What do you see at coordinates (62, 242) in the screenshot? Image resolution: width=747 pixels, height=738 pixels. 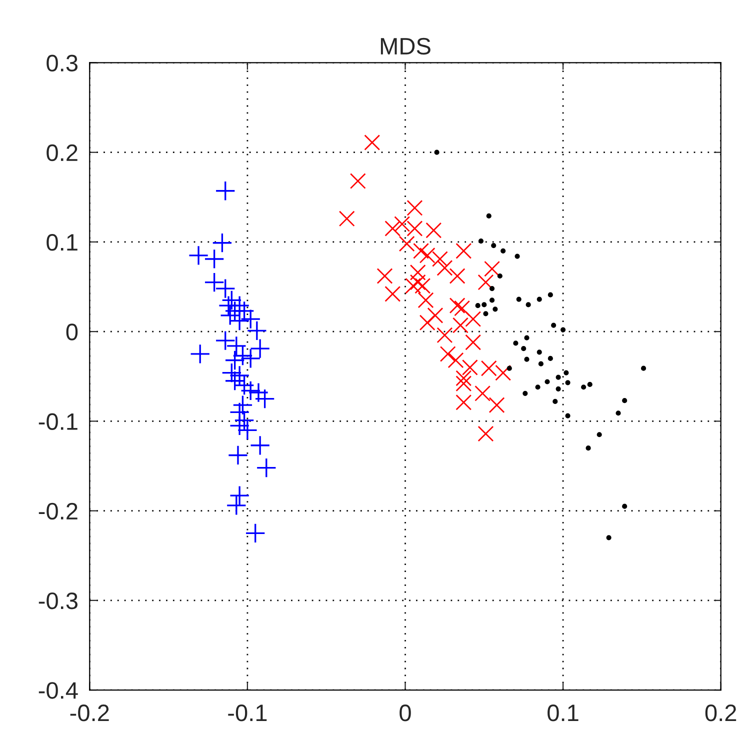 I see `y-tick-label: 0.1` at bounding box center [62, 242].